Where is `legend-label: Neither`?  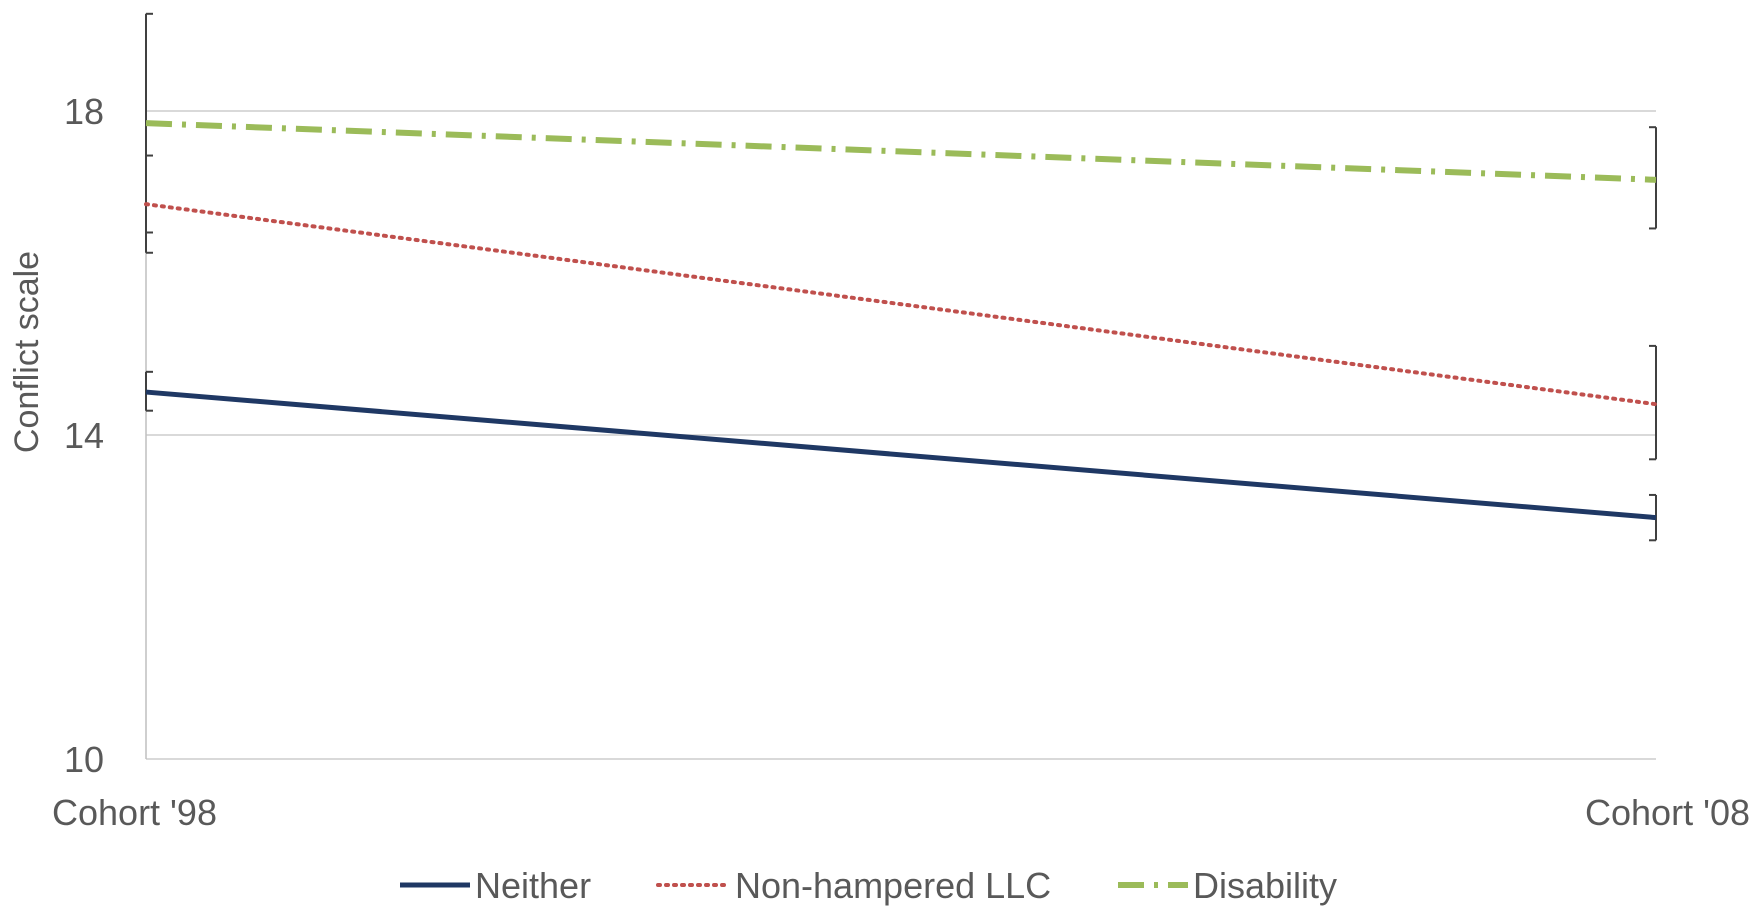 legend-label: Neither is located at coordinates (533, 885).